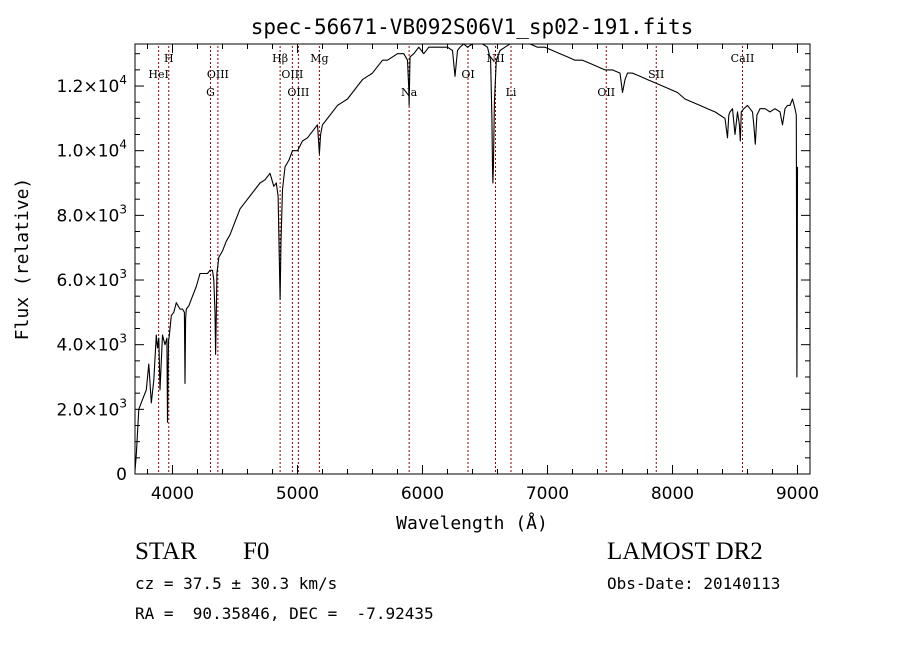 Image resolution: width=900 pixels, height=649 pixels. What do you see at coordinates (467, 74) in the screenshot?
I see `line-marker-label: OI` at bounding box center [467, 74].